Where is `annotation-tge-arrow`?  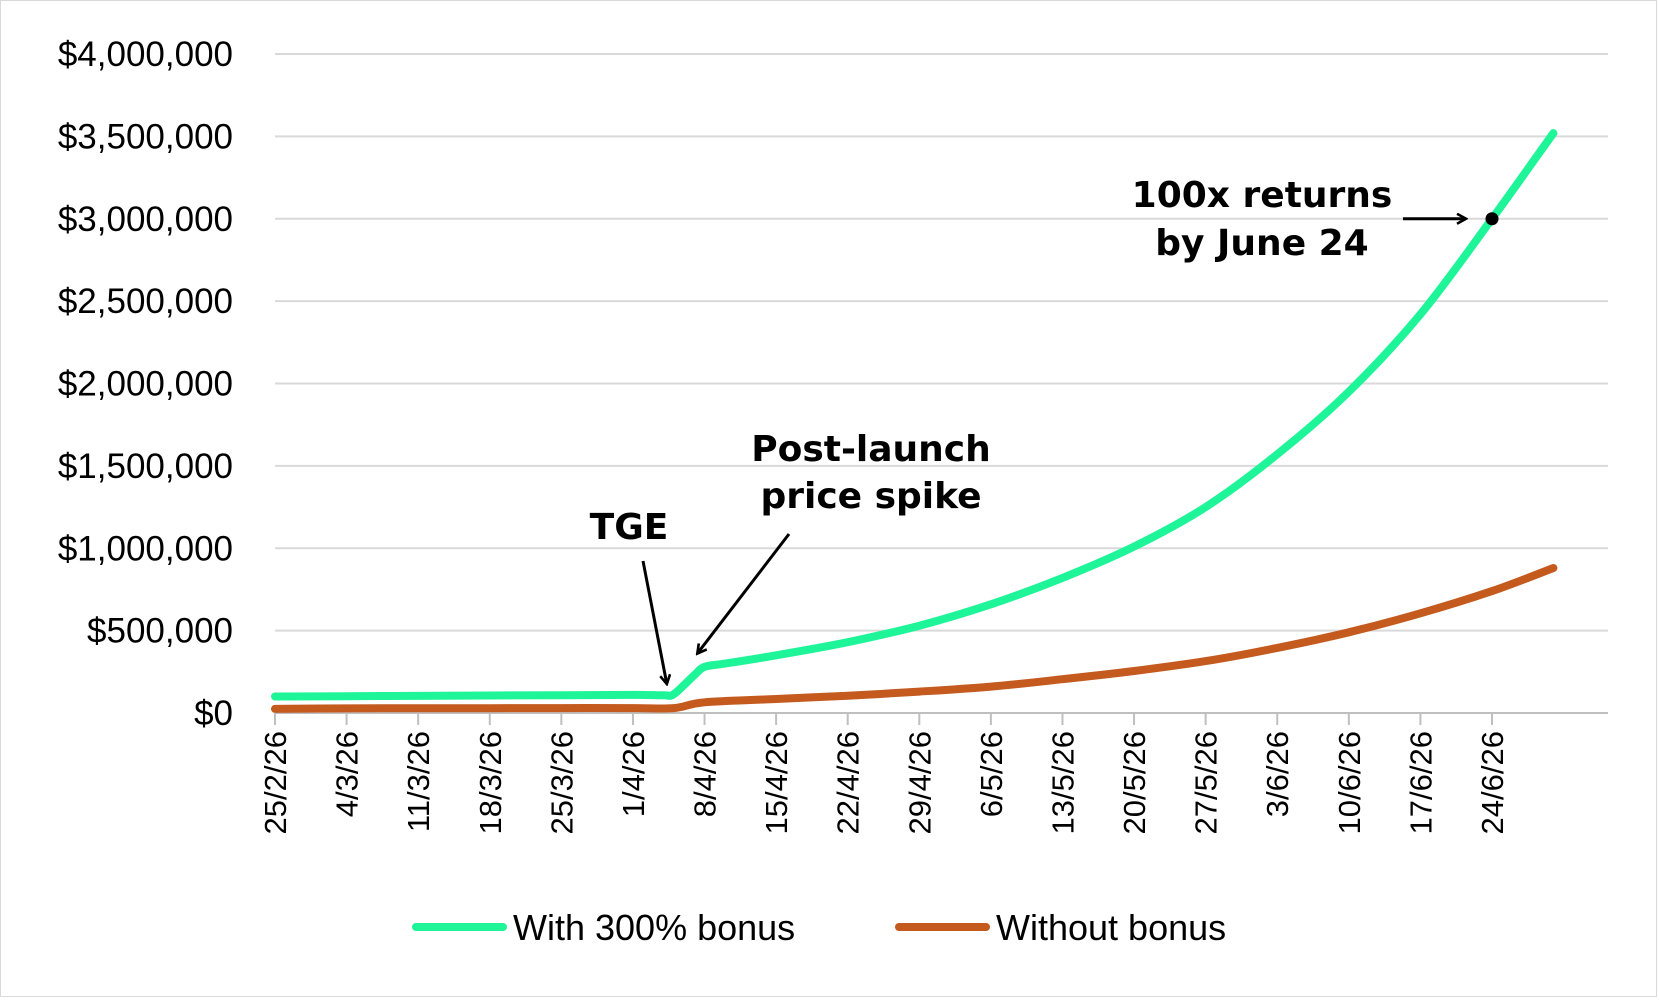 annotation-tge-arrow is located at coordinates (654, 622).